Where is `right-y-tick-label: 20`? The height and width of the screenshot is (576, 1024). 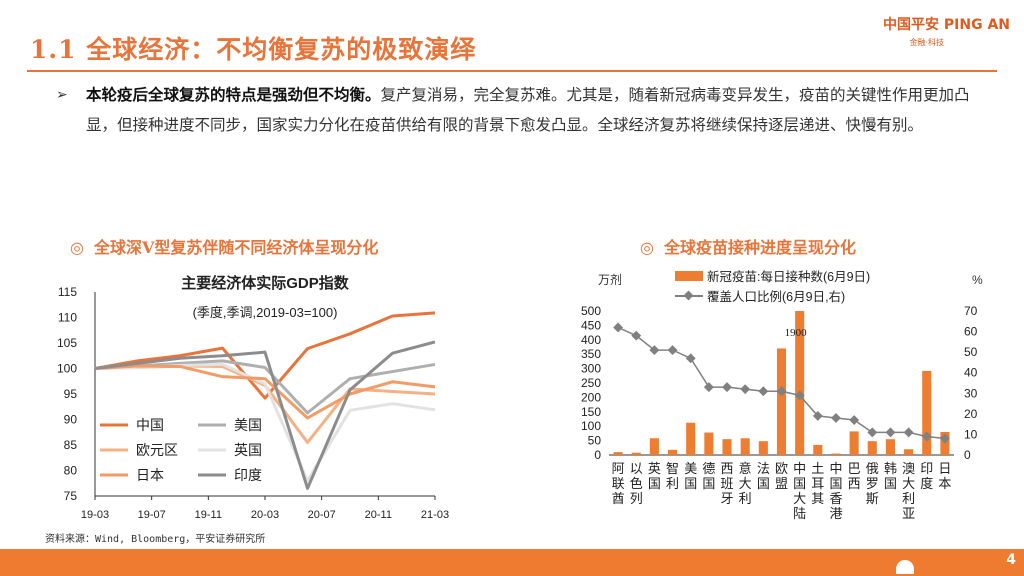 right-y-tick-label: 20 is located at coordinates (971, 414).